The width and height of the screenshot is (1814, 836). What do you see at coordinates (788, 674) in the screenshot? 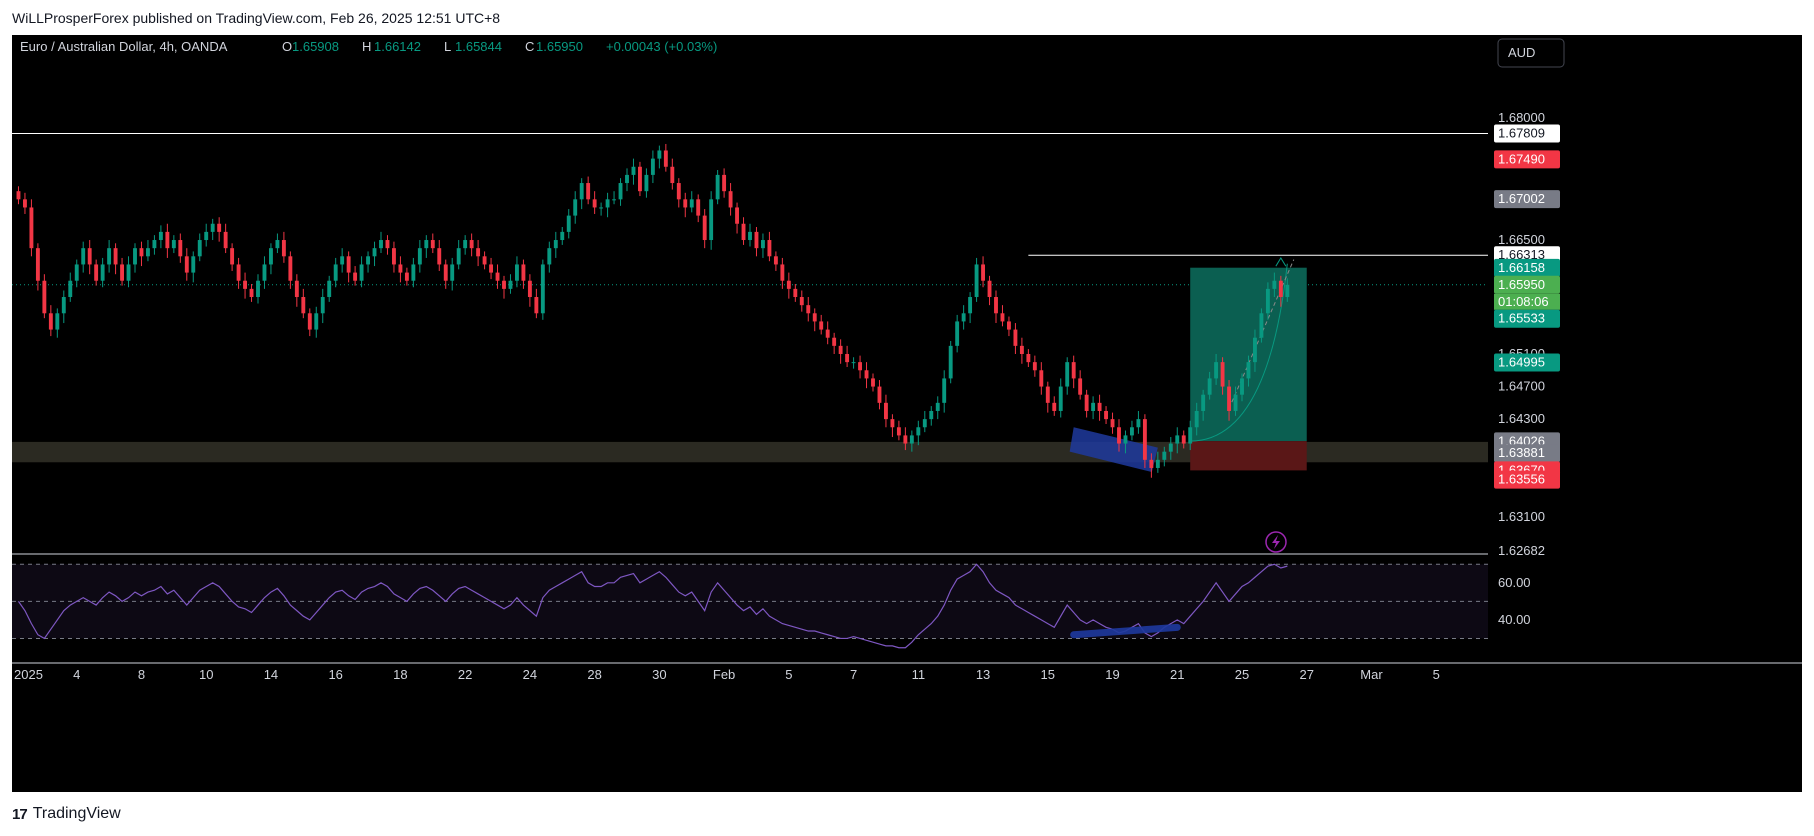
I see `x-tick-label: 5` at bounding box center [788, 674].